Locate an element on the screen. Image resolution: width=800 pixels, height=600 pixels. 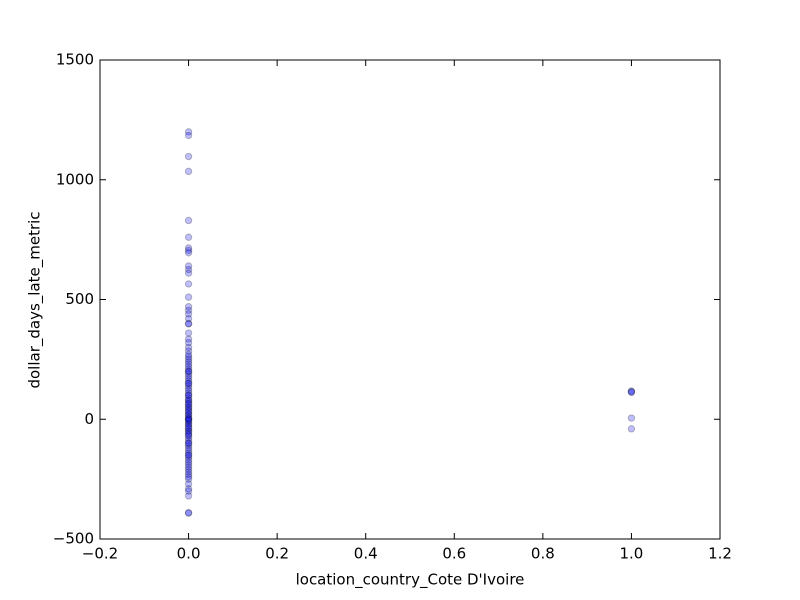
x-tick-label: 0.0 is located at coordinates (189, 554).